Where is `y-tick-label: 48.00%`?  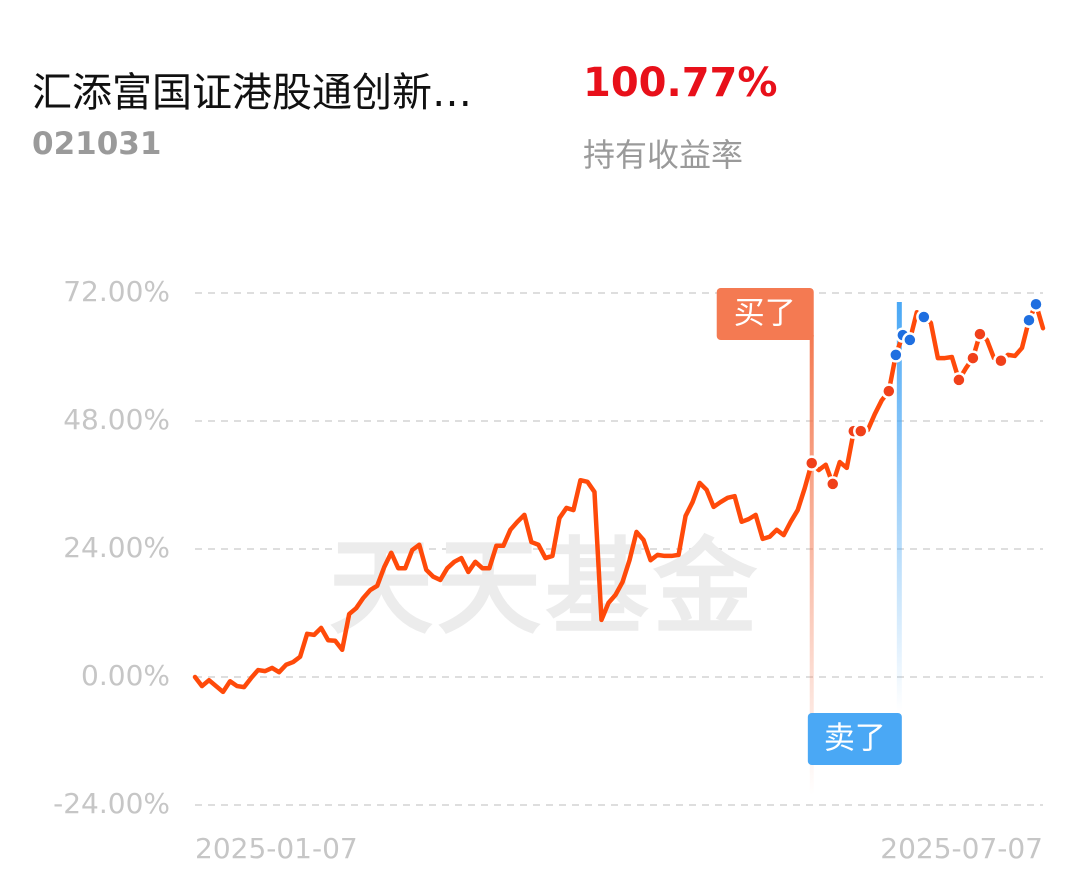 y-tick-label: 48.00% is located at coordinates (116, 419).